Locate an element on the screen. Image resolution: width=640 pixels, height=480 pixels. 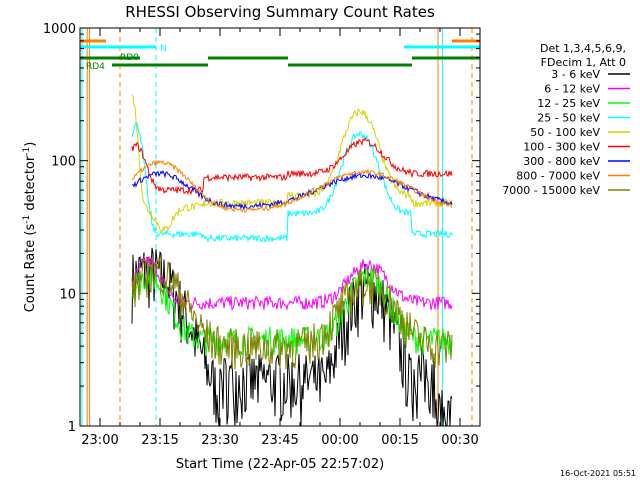
flag-label-rd0: RD0 is located at coordinates (129, 58).